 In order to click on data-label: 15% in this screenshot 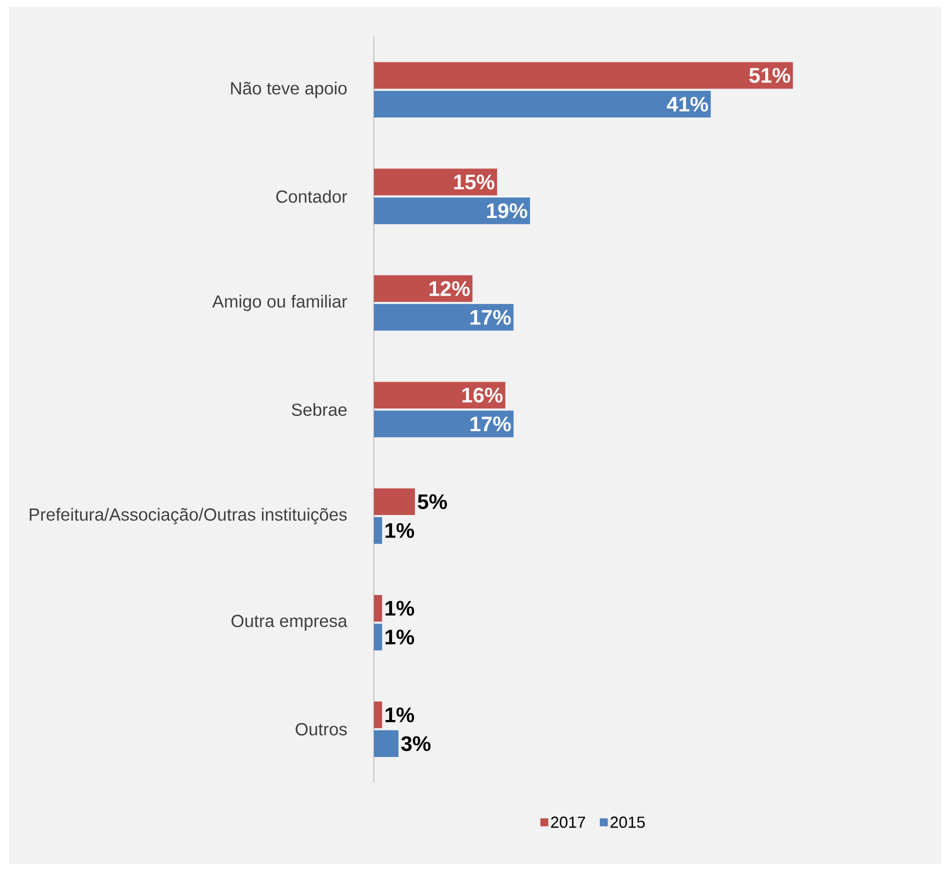, I will do `click(474, 182)`.